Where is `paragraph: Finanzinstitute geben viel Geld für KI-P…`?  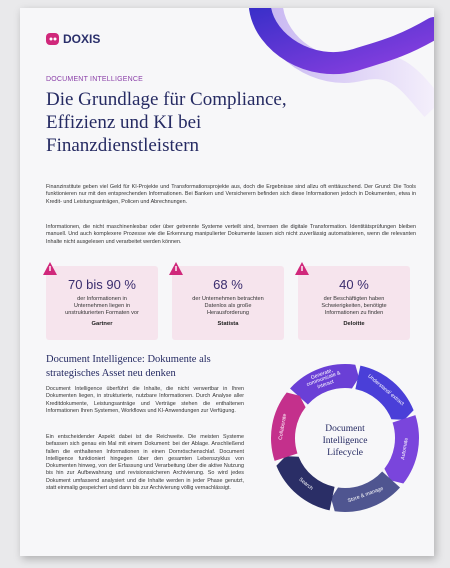 paragraph: Finanzinstitute geben viel Geld für KI-P… is located at coordinates (231, 194).